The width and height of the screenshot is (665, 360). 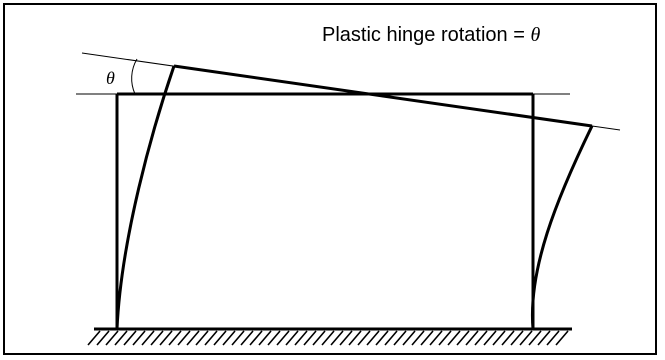 What do you see at coordinates (383, 96) in the screenshot?
I see `deformed-beam` at bounding box center [383, 96].